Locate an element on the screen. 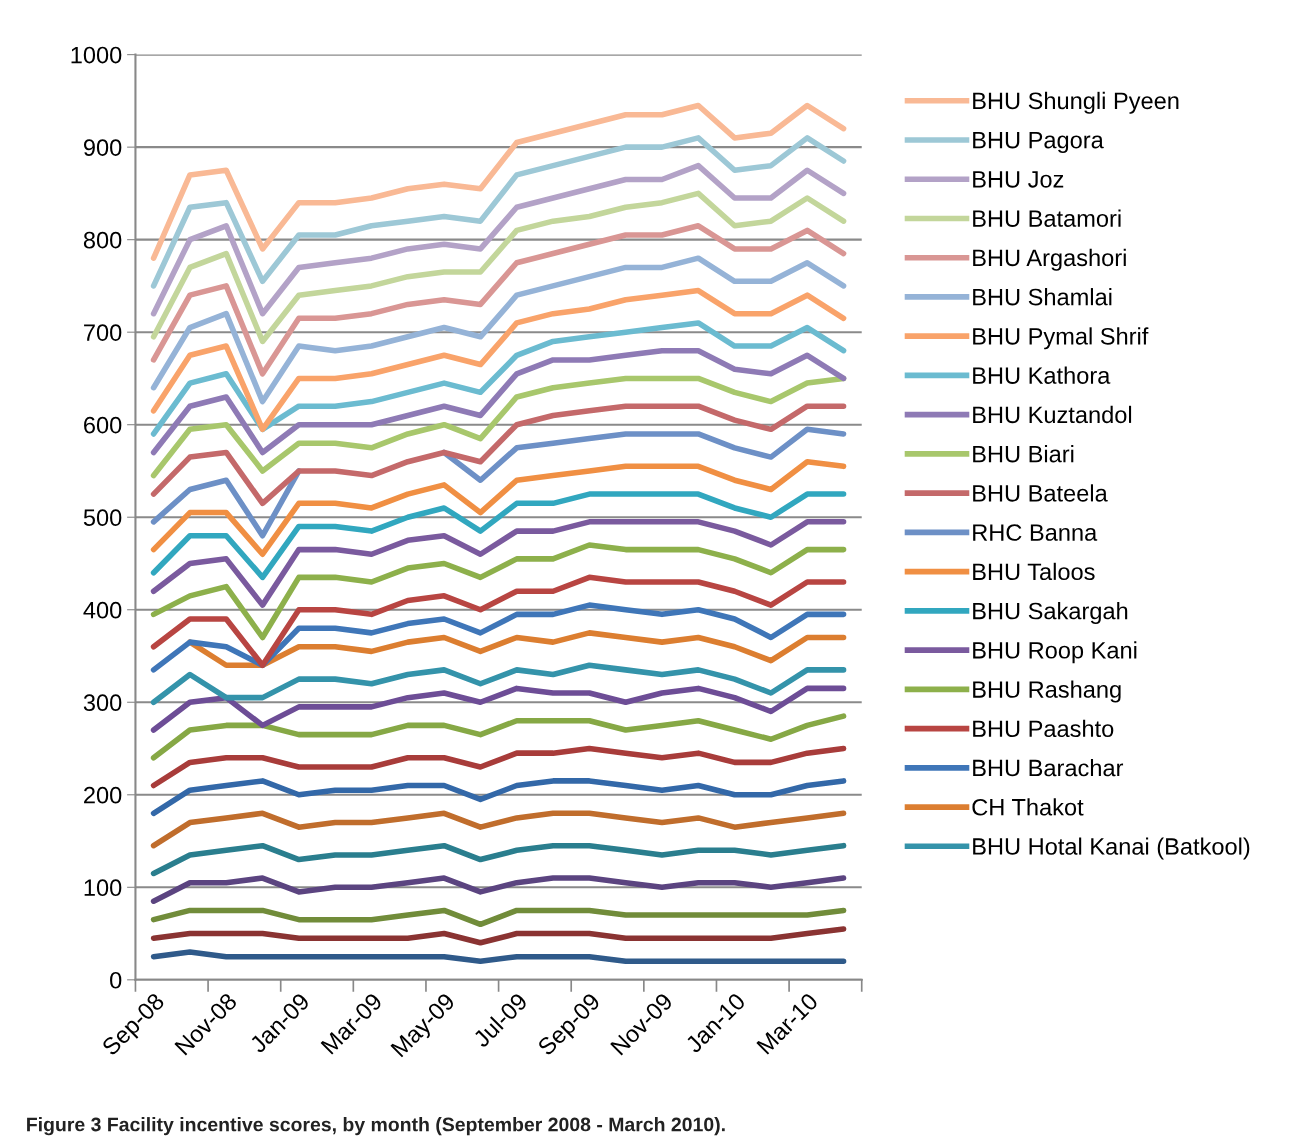 The width and height of the screenshot is (1290, 1138). y-tick-label: 1000 is located at coordinates (96, 55).